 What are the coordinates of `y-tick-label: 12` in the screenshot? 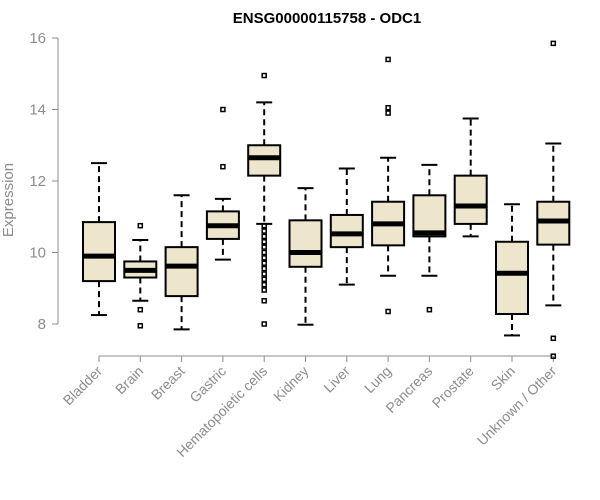 It's located at (37, 181).